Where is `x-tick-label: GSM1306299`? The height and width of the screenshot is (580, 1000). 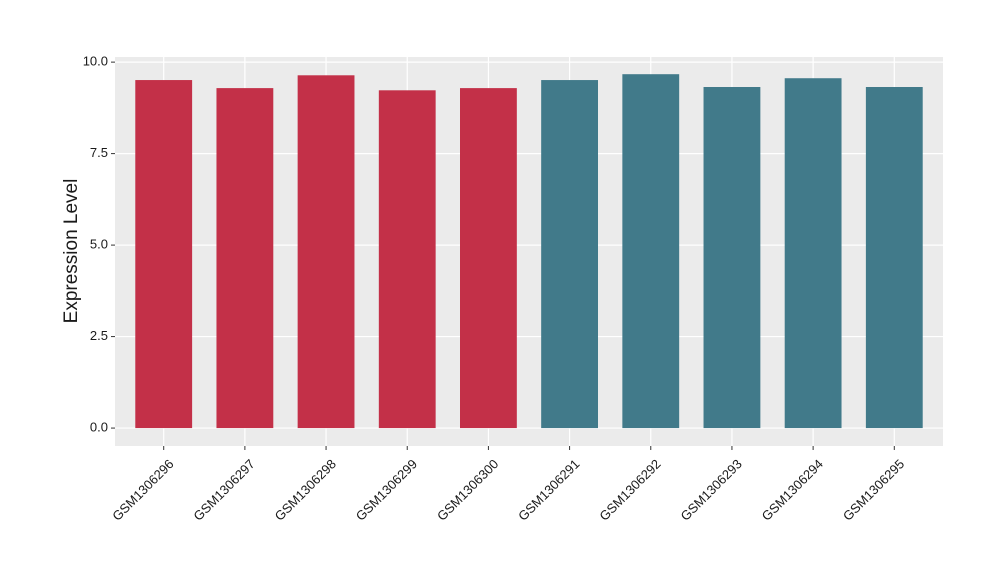
x-tick-label: GSM1306299 is located at coordinates (386, 489).